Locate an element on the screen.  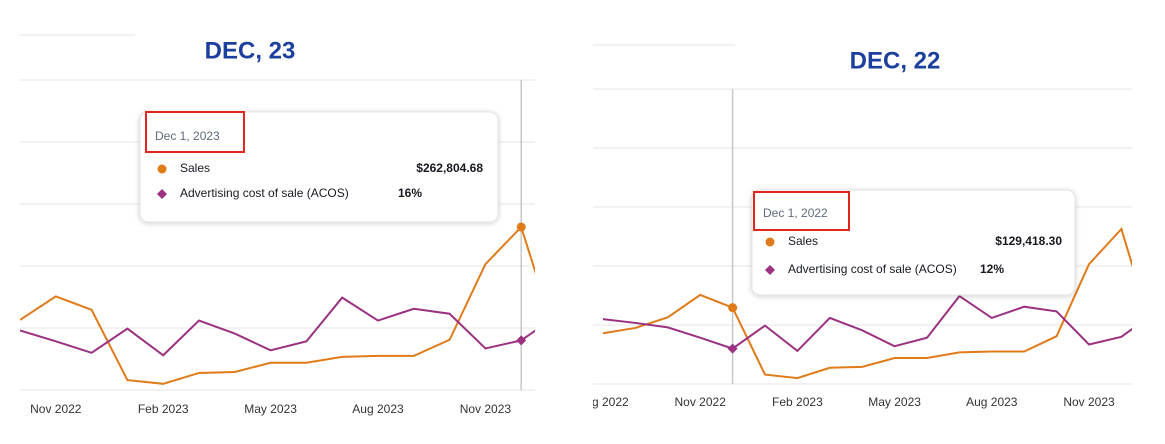
tooltip-date: Dec 1, 2023 is located at coordinates (187, 136).